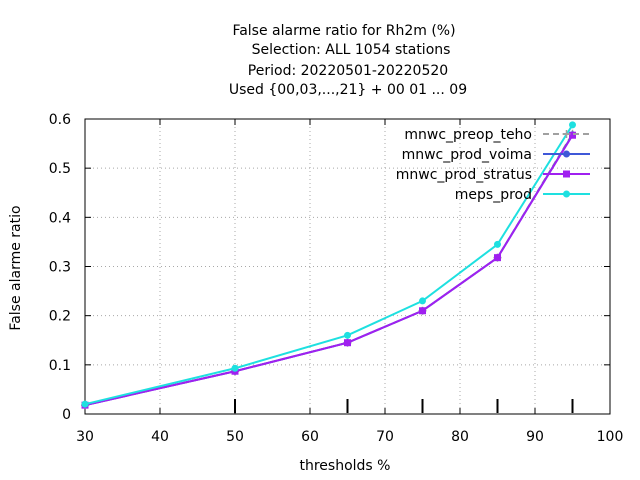  What do you see at coordinates (235, 437) in the screenshot?
I see `x-tick-label: 50` at bounding box center [235, 437].